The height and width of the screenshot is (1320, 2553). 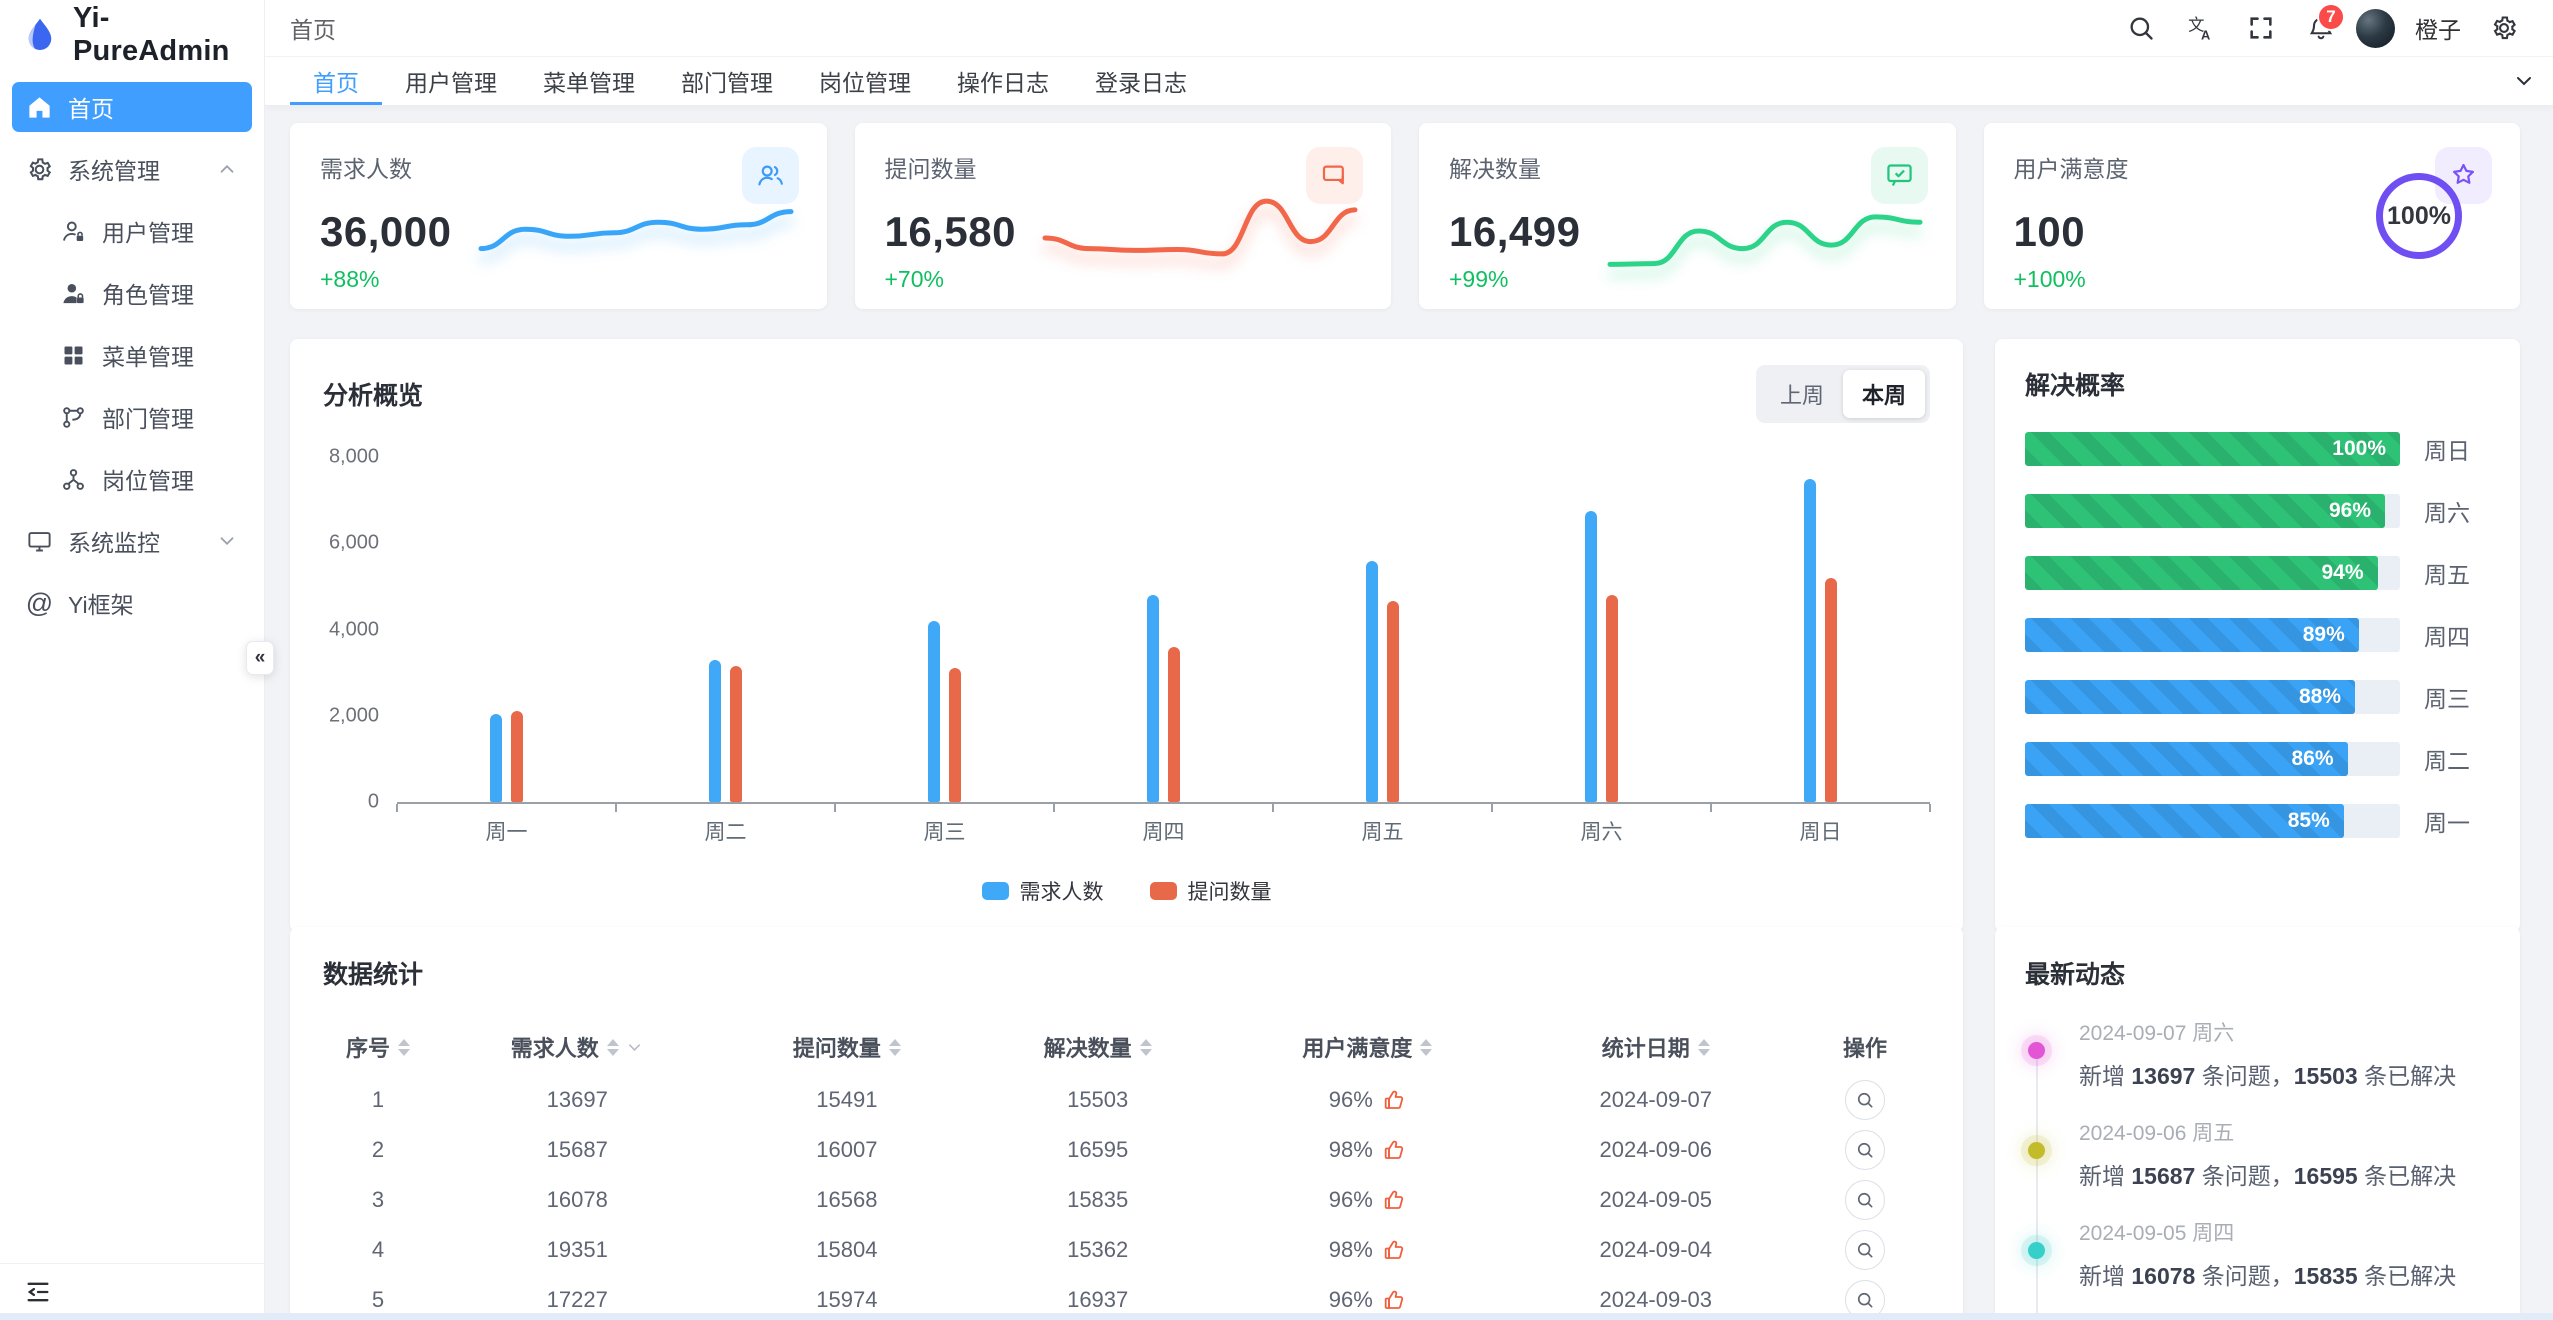 I want to click on latest-activity-title: 最新动态, so click(x=2075, y=975).